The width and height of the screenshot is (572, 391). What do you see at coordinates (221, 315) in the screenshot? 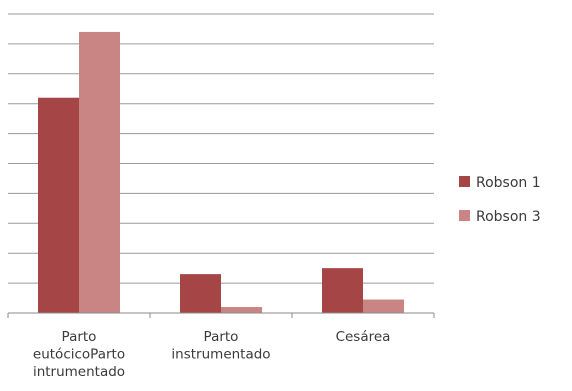
I see `x-axis` at bounding box center [221, 315].